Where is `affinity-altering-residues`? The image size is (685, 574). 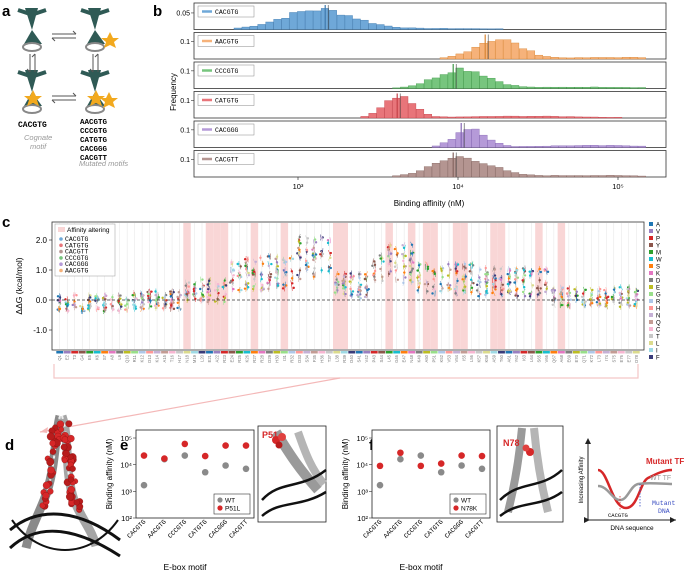
affinity-altering-residues is located at coordinates (61, 466).